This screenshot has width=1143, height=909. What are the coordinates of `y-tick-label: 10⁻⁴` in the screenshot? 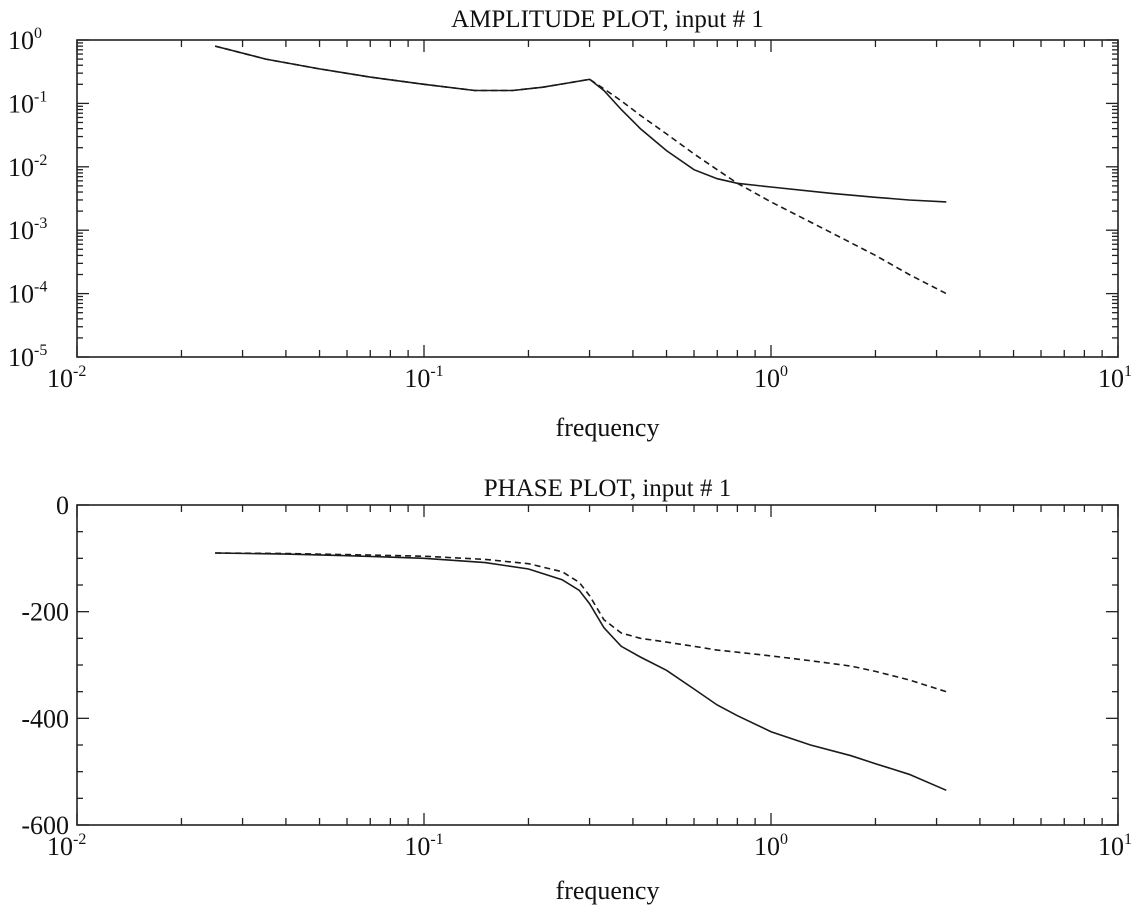 It's located at (27, 294).